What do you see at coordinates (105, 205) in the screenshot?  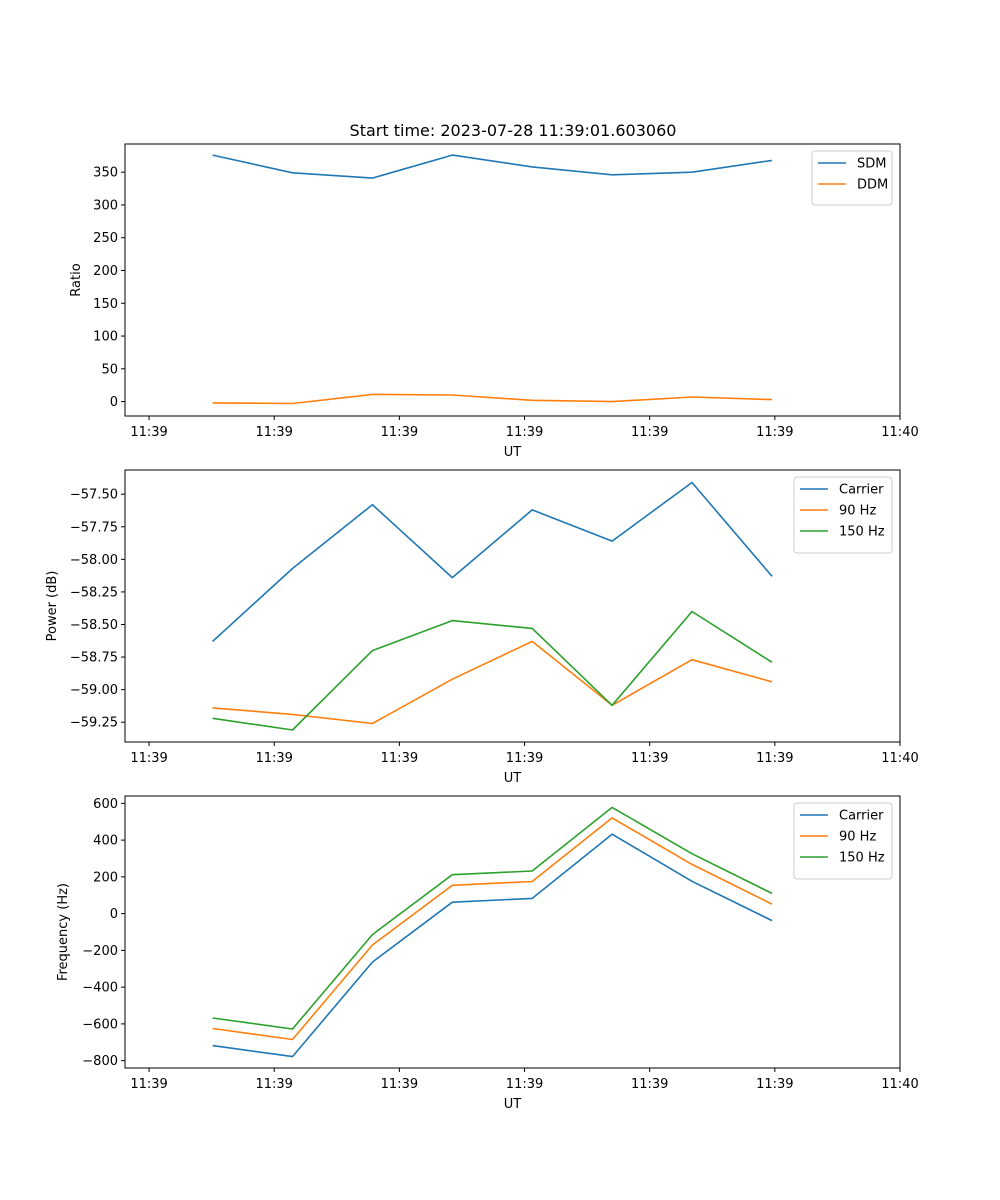 I see `y-tick-label: 300` at bounding box center [105, 205].